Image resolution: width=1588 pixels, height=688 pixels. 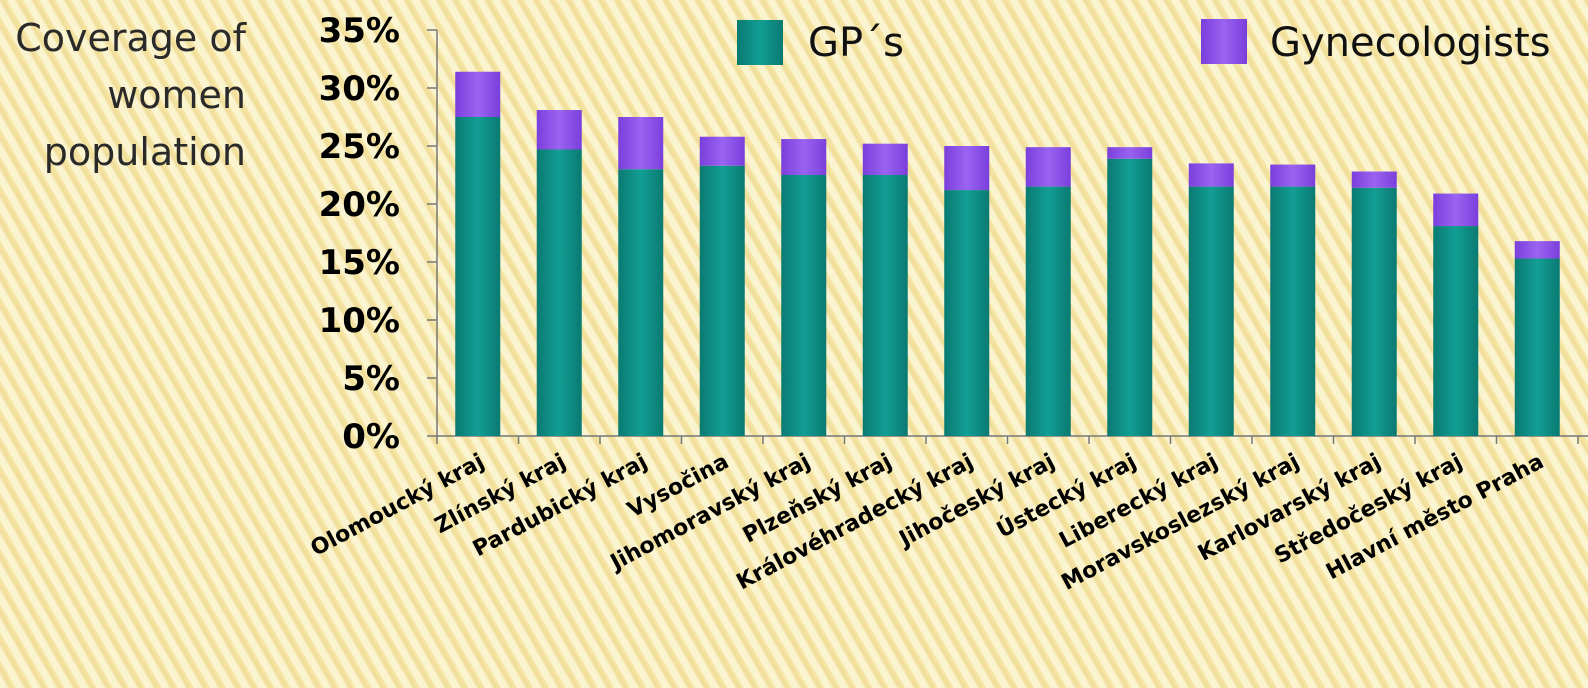 What do you see at coordinates (856, 43) in the screenshot?
I see `legend-label-gps: GP´s` at bounding box center [856, 43].